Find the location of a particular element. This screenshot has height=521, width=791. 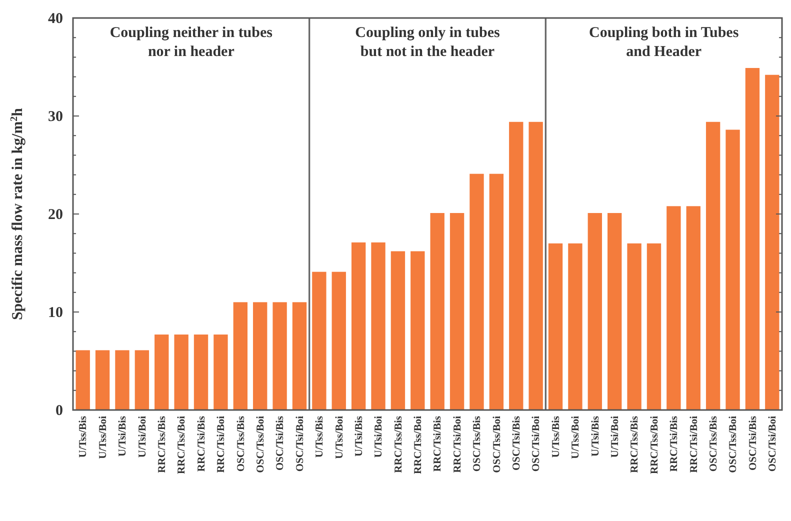

annotation: Coupling both in Tubes and Header is located at coordinates (663, 42).